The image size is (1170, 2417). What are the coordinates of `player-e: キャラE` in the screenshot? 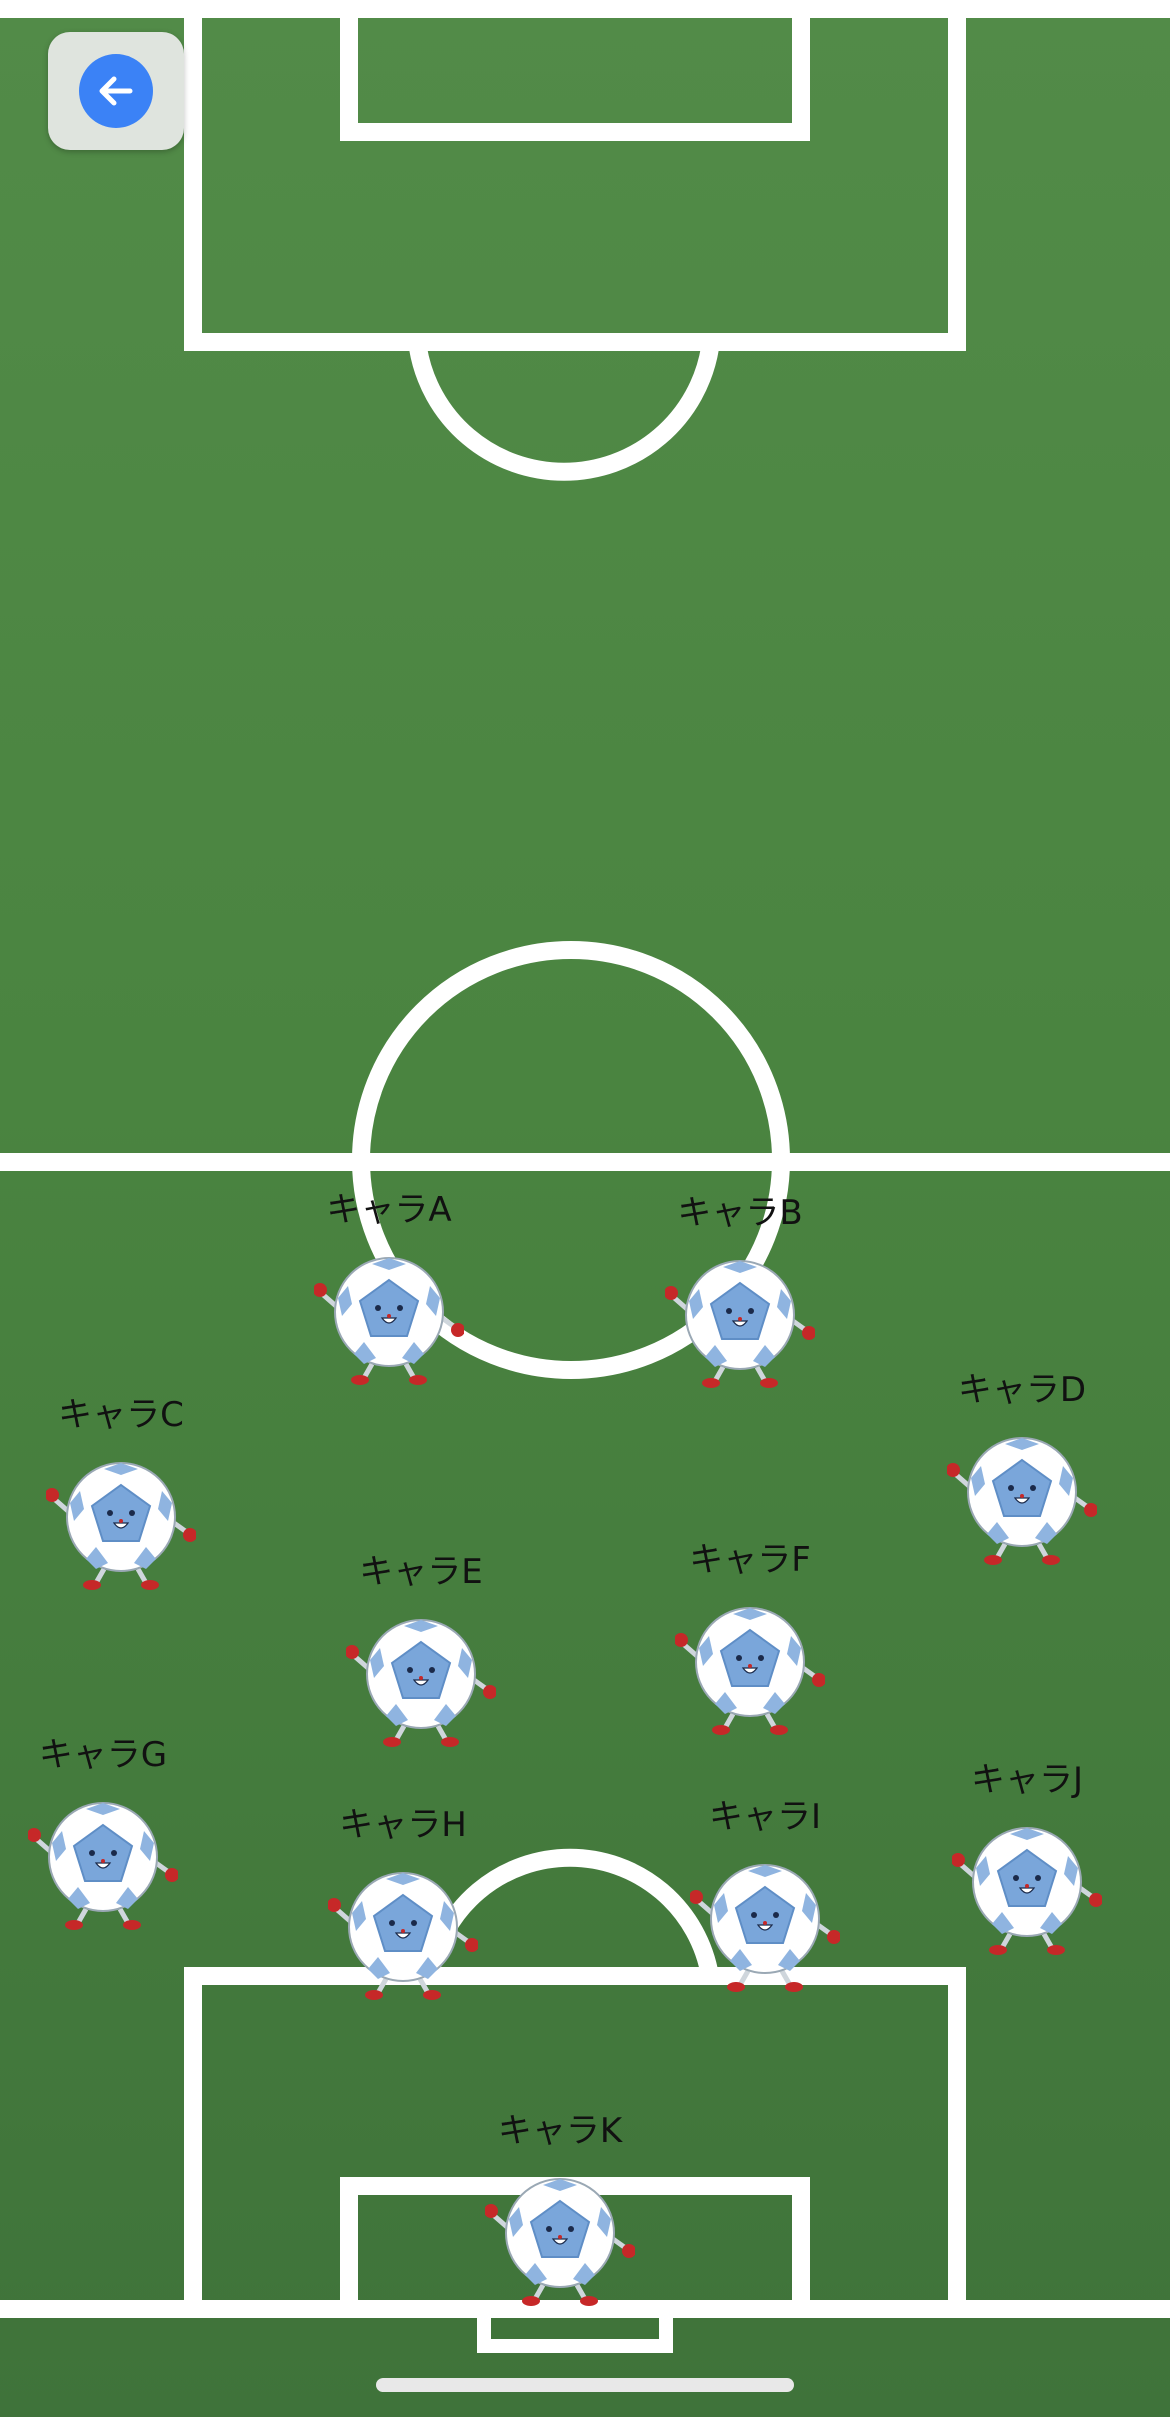 It's located at (421, 1652).